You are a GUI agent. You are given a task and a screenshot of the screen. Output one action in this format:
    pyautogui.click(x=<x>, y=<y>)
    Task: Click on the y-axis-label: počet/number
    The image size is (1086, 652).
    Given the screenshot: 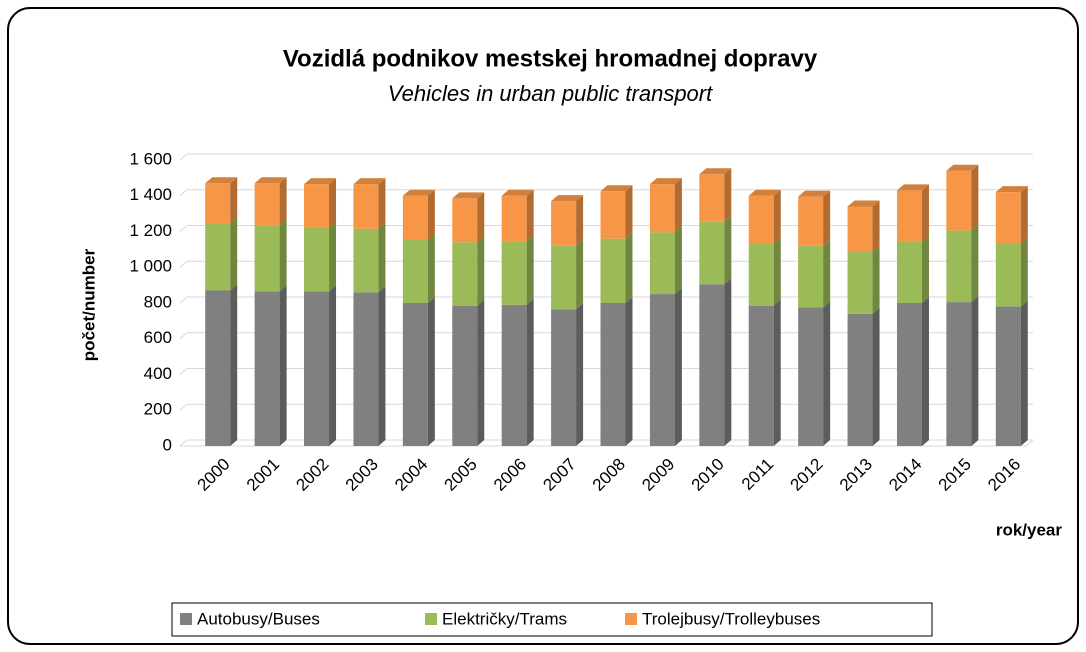 What is the action you would take?
    pyautogui.click(x=88, y=304)
    